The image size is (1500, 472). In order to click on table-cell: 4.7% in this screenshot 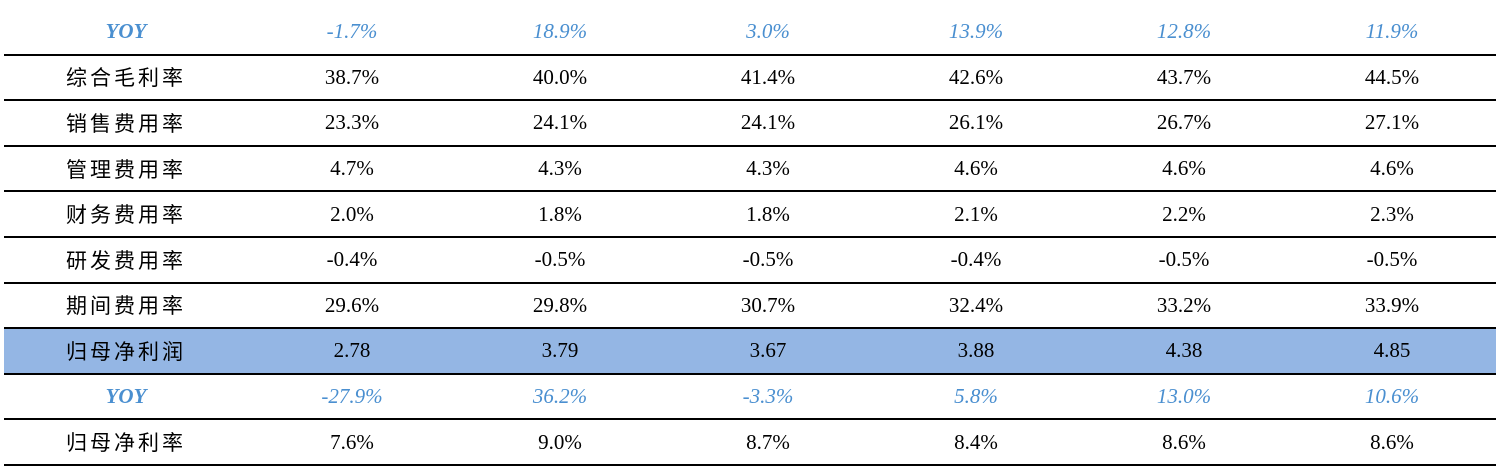, I will do `click(352, 169)`.